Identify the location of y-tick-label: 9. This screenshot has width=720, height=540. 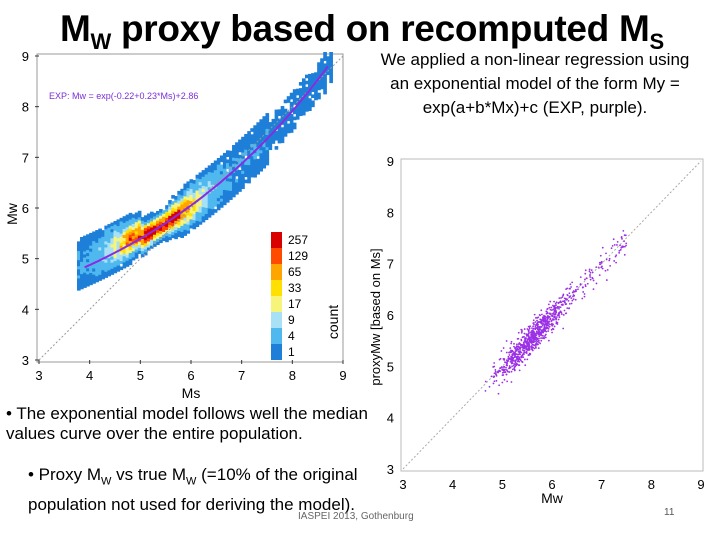
(25, 58).